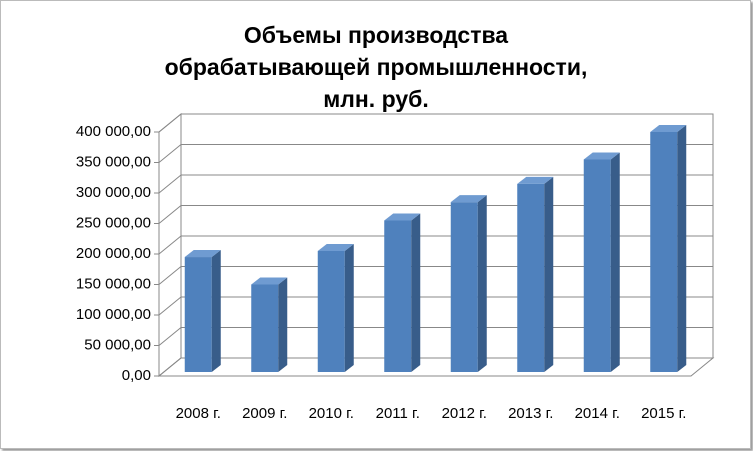  I want to click on x-tick-label: 2015 г., so click(663, 413).